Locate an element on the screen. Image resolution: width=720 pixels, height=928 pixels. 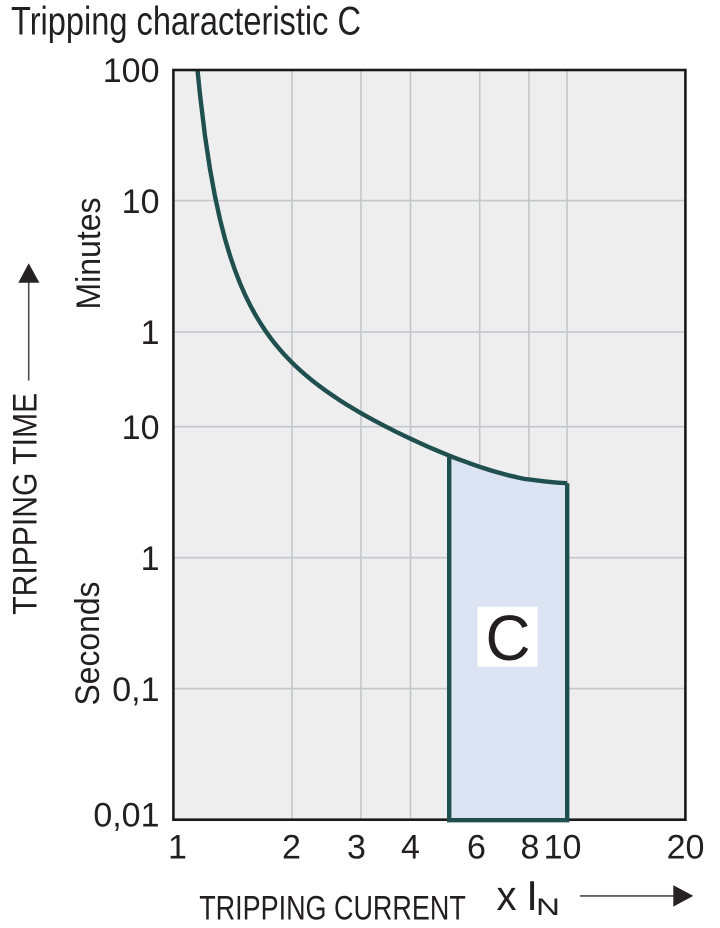
svg-text: 100 is located at coordinates (131, 71).